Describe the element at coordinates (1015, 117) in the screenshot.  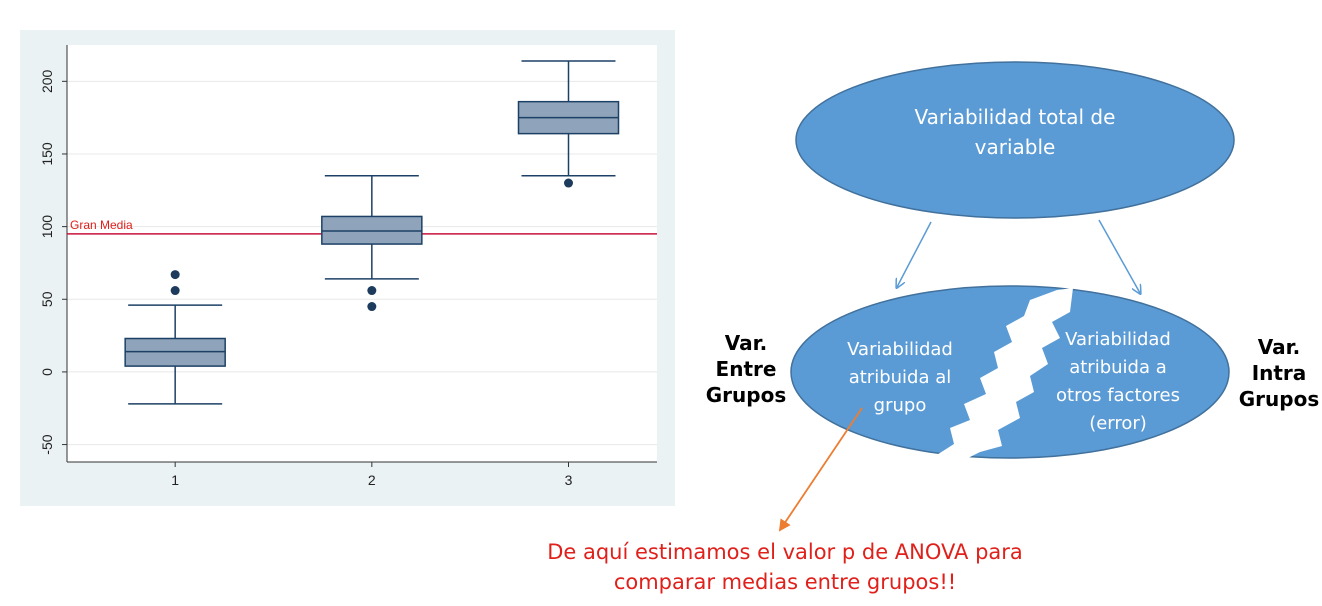
I see `total-variability-line-1: Variabilidad total de` at that location.